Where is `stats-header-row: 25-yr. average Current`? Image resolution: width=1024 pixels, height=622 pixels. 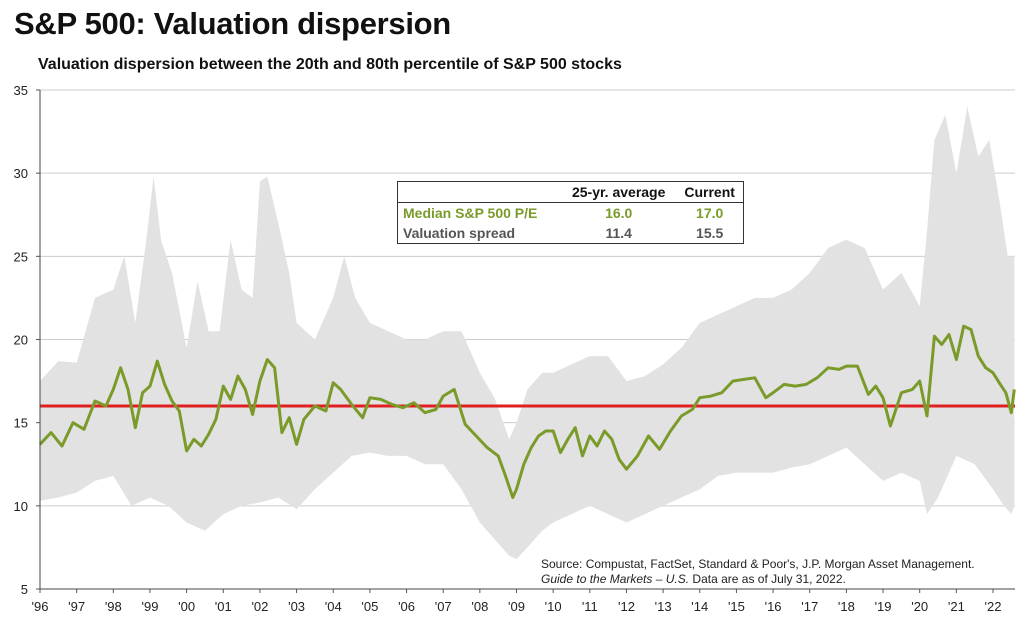
stats-header-row: 25-yr. average Current is located at coordinates (570, 192).